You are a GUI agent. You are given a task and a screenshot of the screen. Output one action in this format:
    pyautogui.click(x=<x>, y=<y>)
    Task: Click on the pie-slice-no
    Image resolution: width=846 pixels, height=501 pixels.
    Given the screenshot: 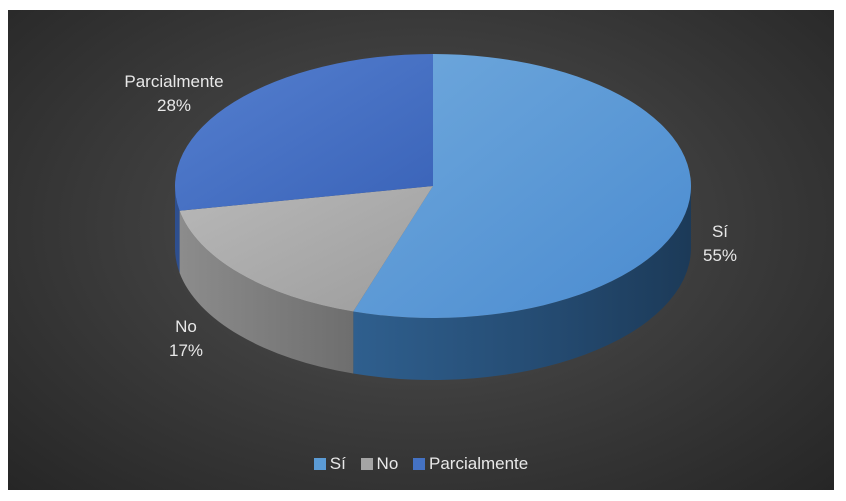 What is the action you would take?
    pyautogui.click(x=306, y=249)
    